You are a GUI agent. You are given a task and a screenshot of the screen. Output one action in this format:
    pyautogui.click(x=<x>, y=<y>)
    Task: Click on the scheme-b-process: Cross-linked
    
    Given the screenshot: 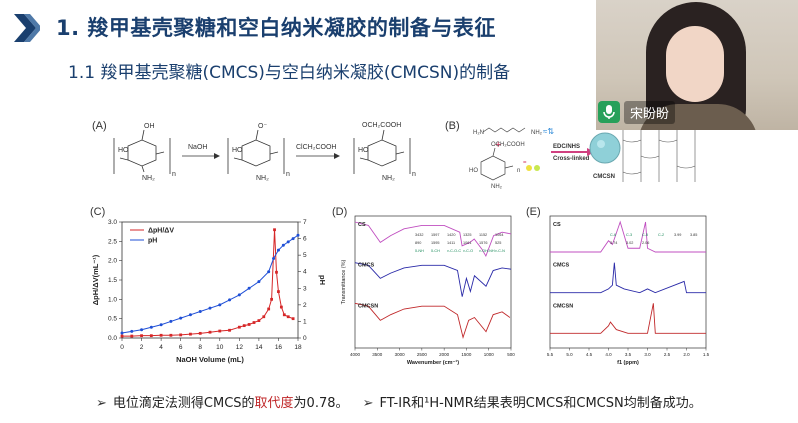 What is the action you would take?
    pyautogui.click(x=571, y=159)
    